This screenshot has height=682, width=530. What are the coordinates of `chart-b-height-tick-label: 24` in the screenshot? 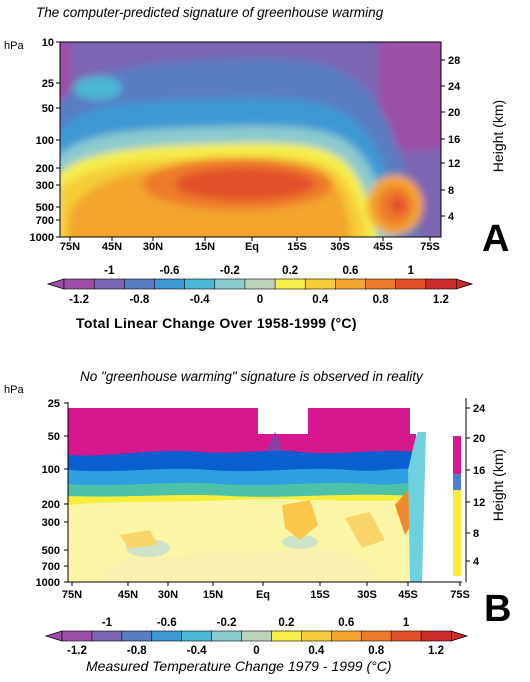 It's located at (479, 409).